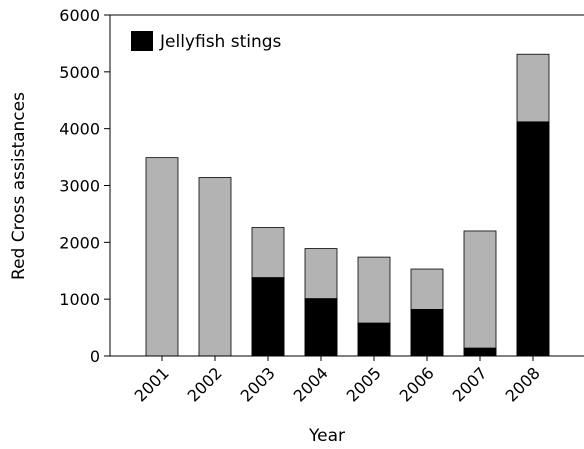 This screenshot has width=584, height=449. I want to click on y-tick-label: 3000, so click(79, 186).